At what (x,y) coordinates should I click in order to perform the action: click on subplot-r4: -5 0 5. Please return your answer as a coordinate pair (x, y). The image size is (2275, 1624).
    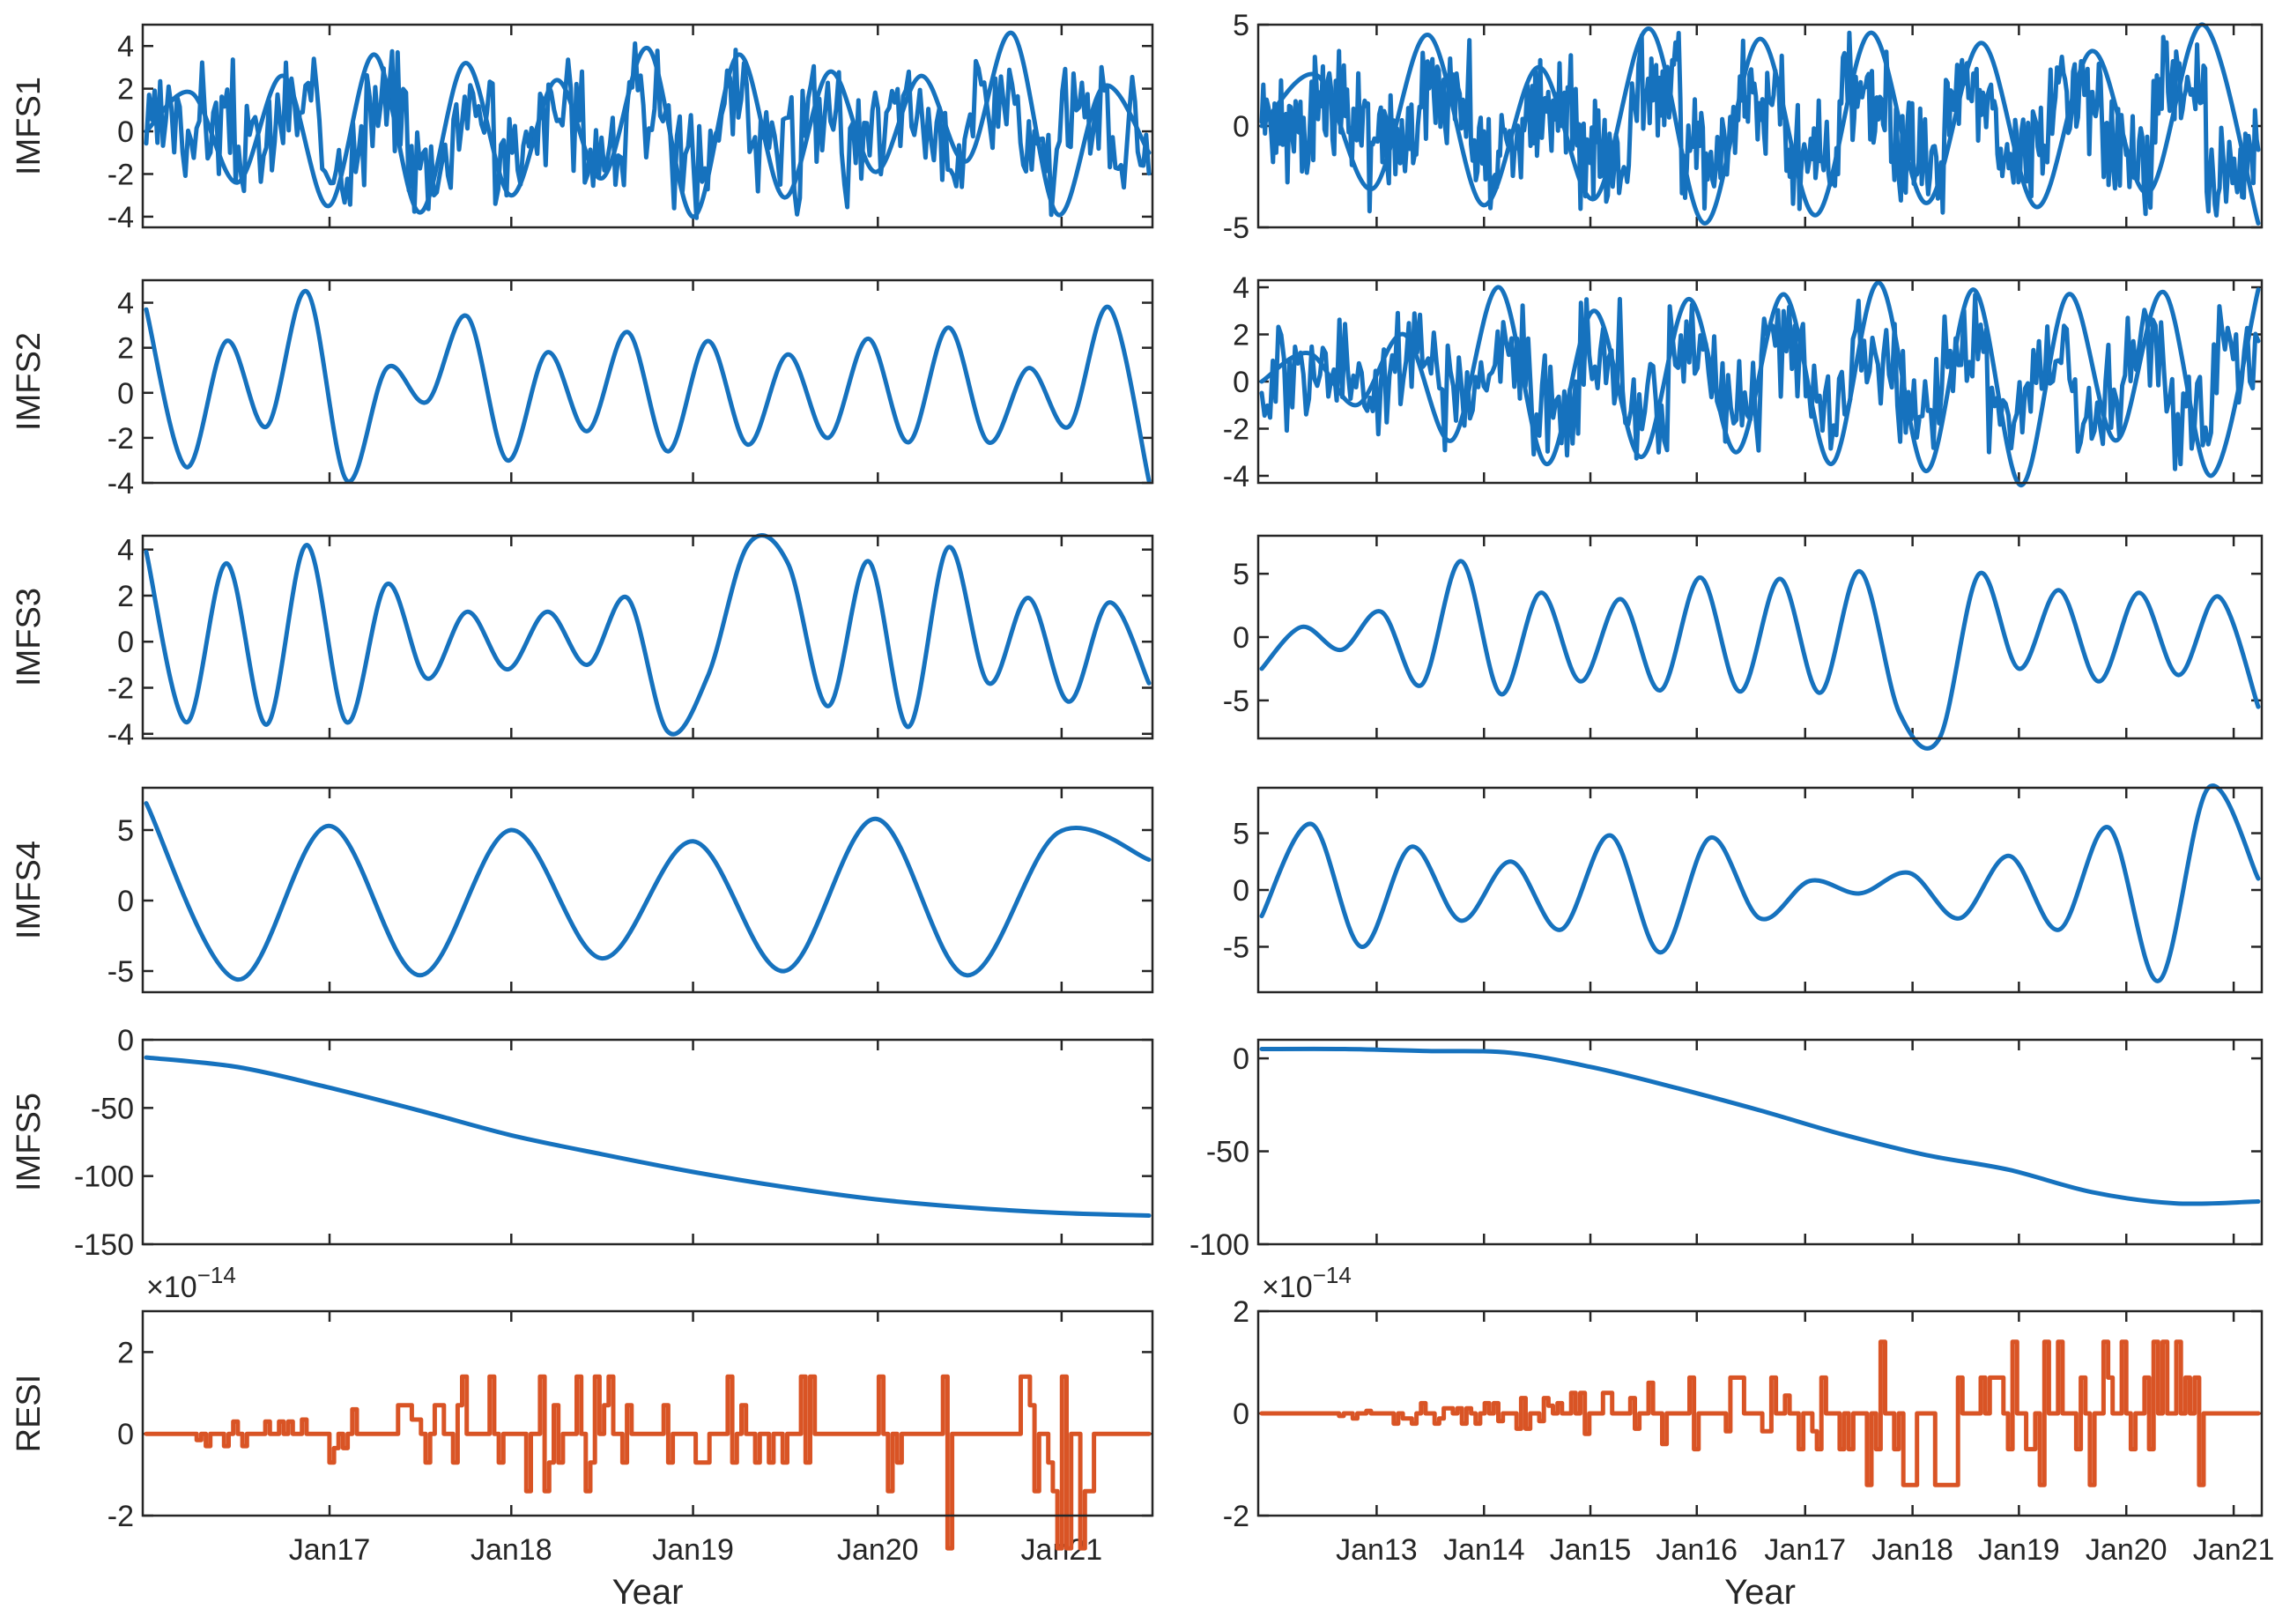
    Looking at the image, I should click on (1744, 888).